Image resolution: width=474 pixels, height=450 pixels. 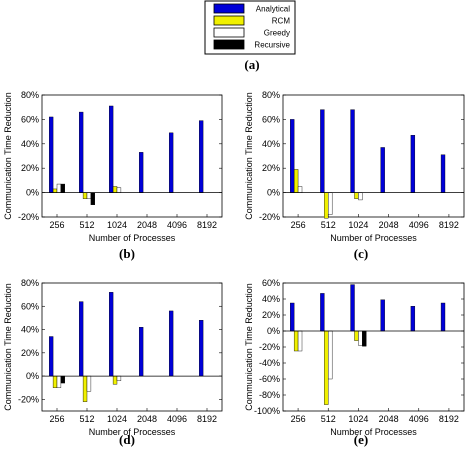 I want to click on legend-label-rcm: RCM, so click(x=281, y=21).